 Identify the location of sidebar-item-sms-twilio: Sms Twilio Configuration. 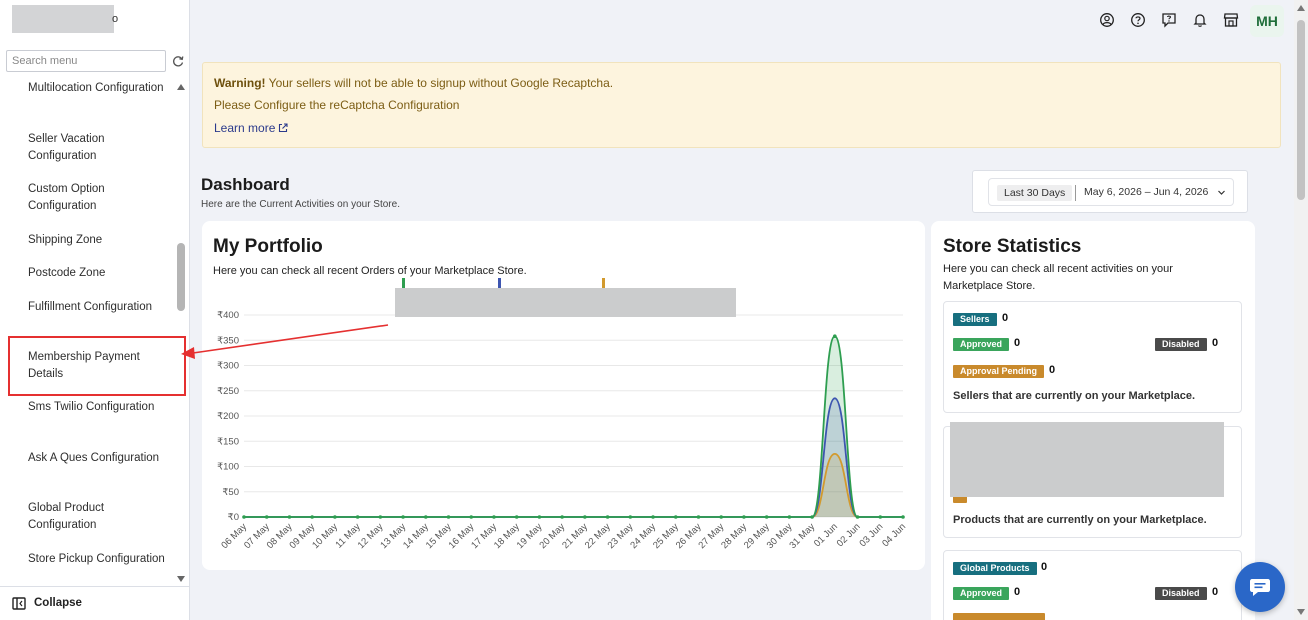
(91, 407).